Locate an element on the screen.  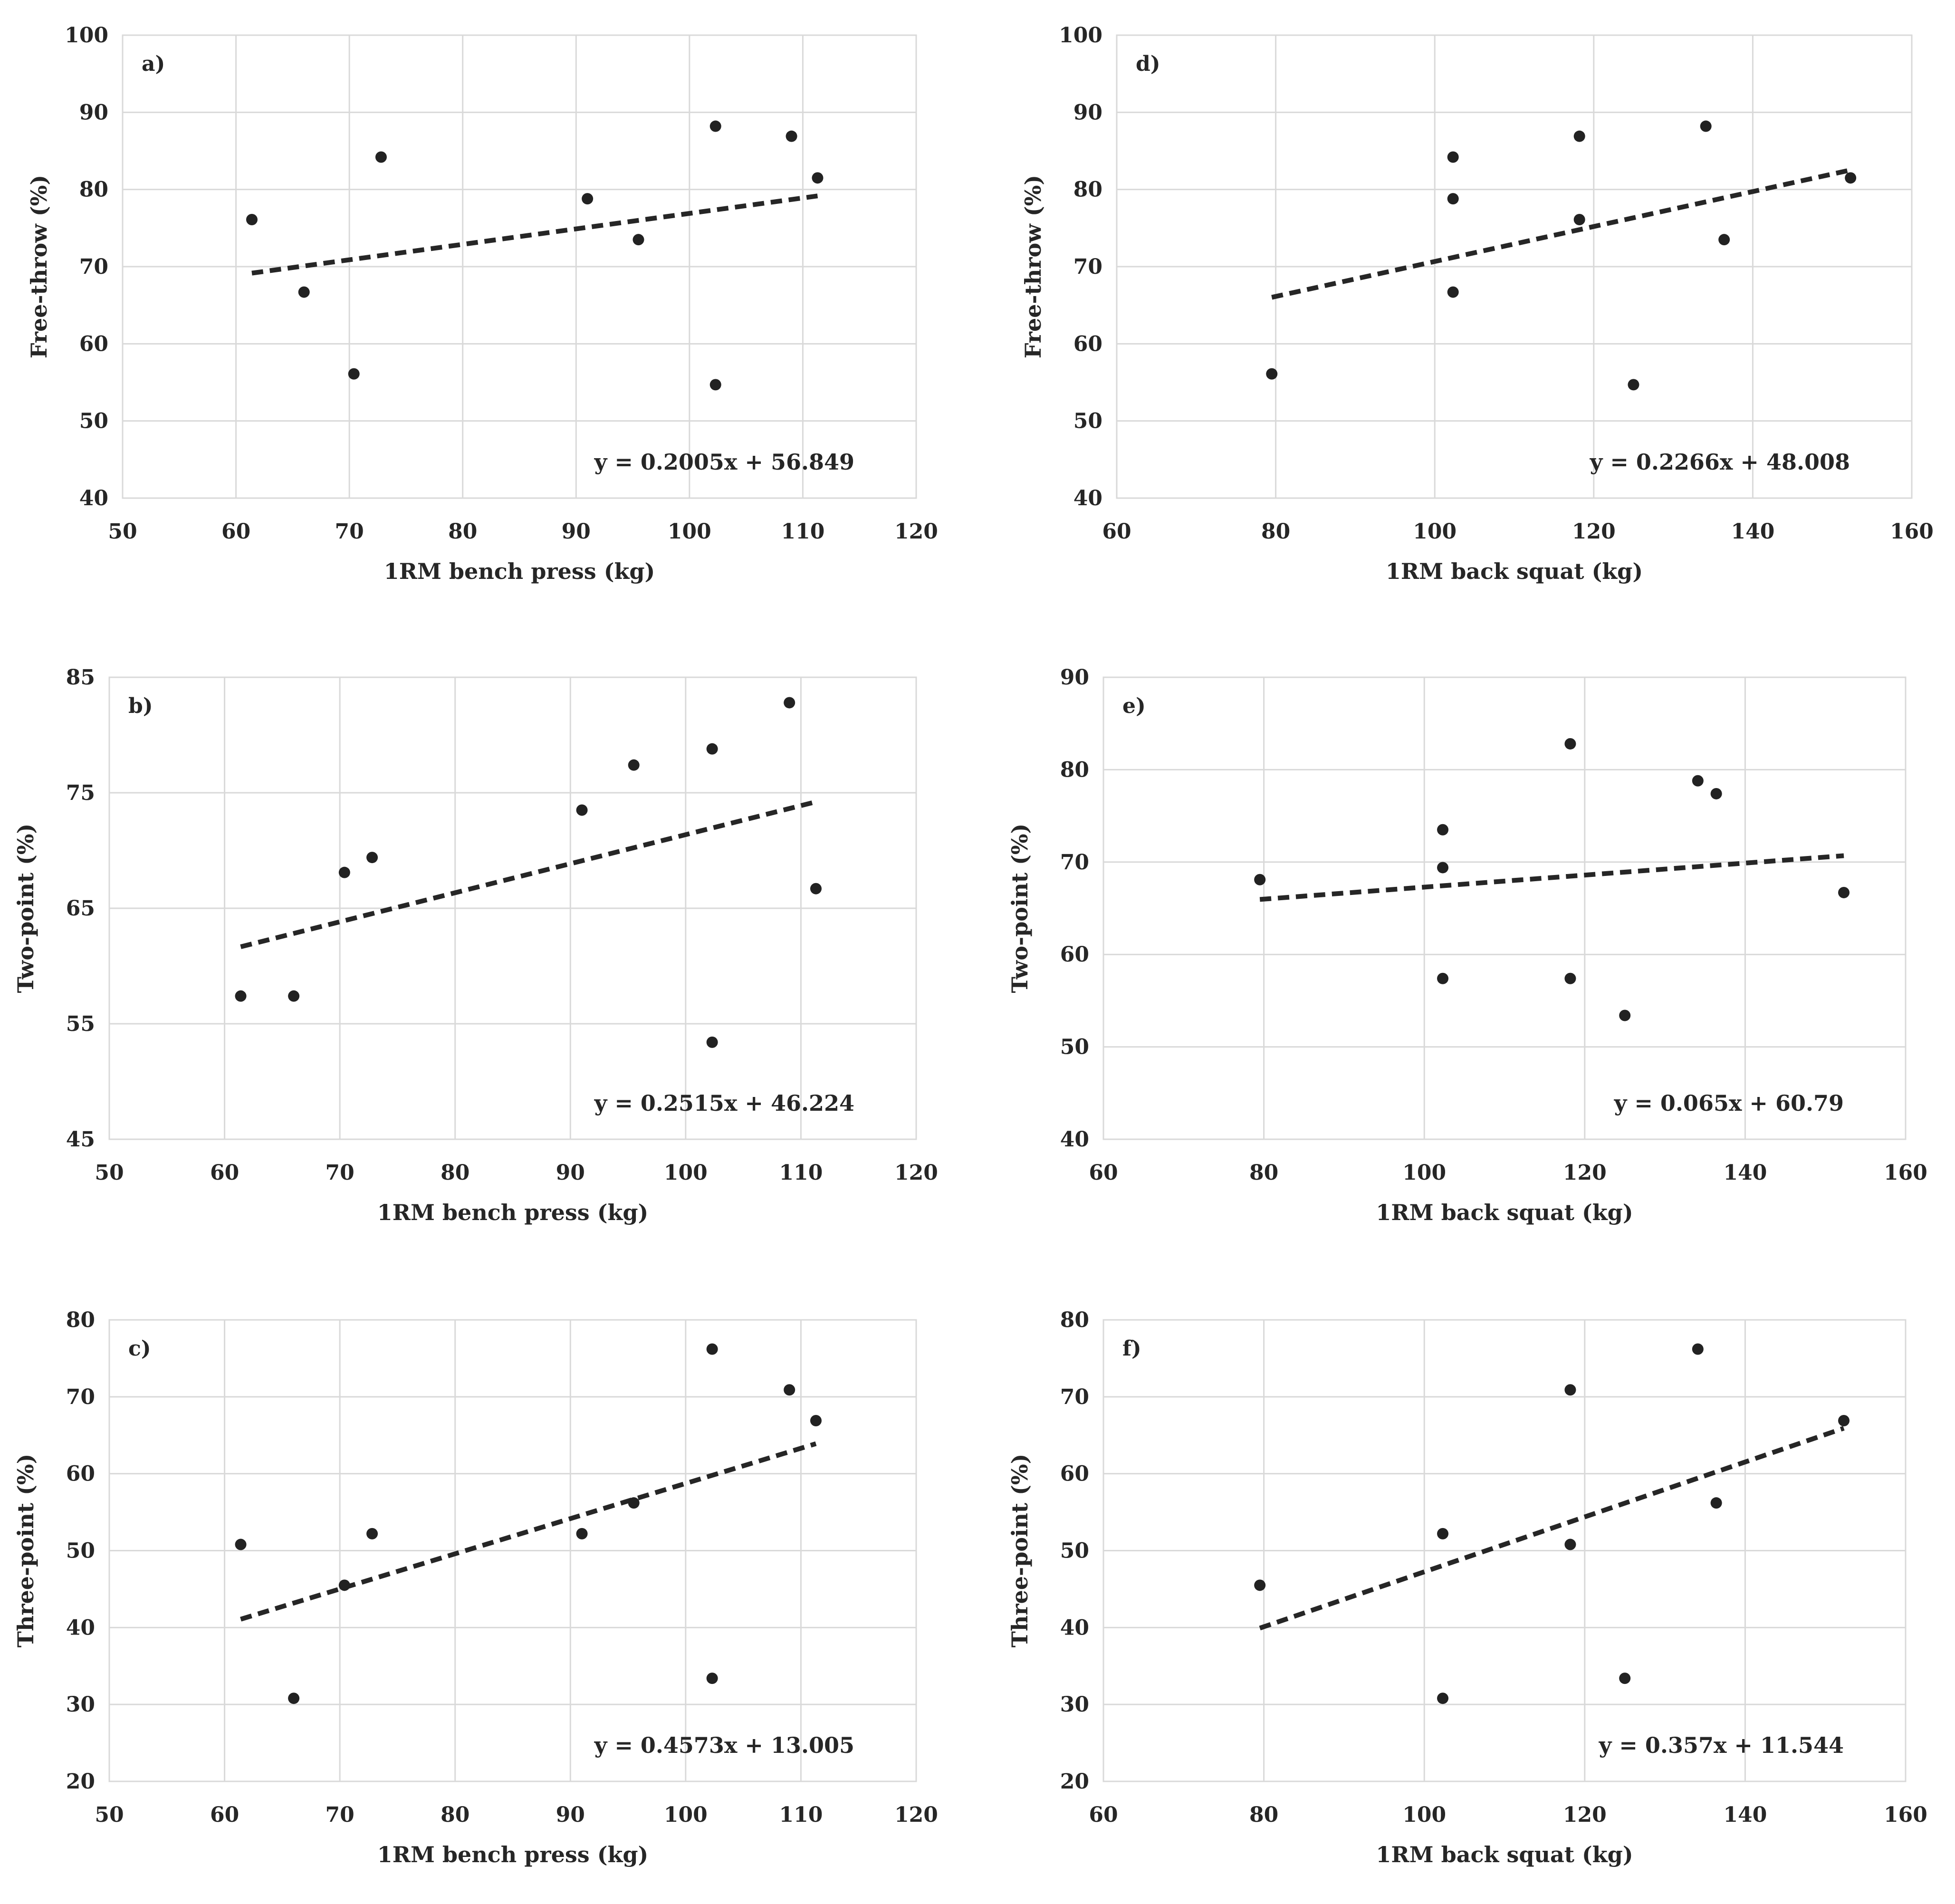
x-axis-title: 1RM back squat (kg) is located at coordinates (1504, 1212).